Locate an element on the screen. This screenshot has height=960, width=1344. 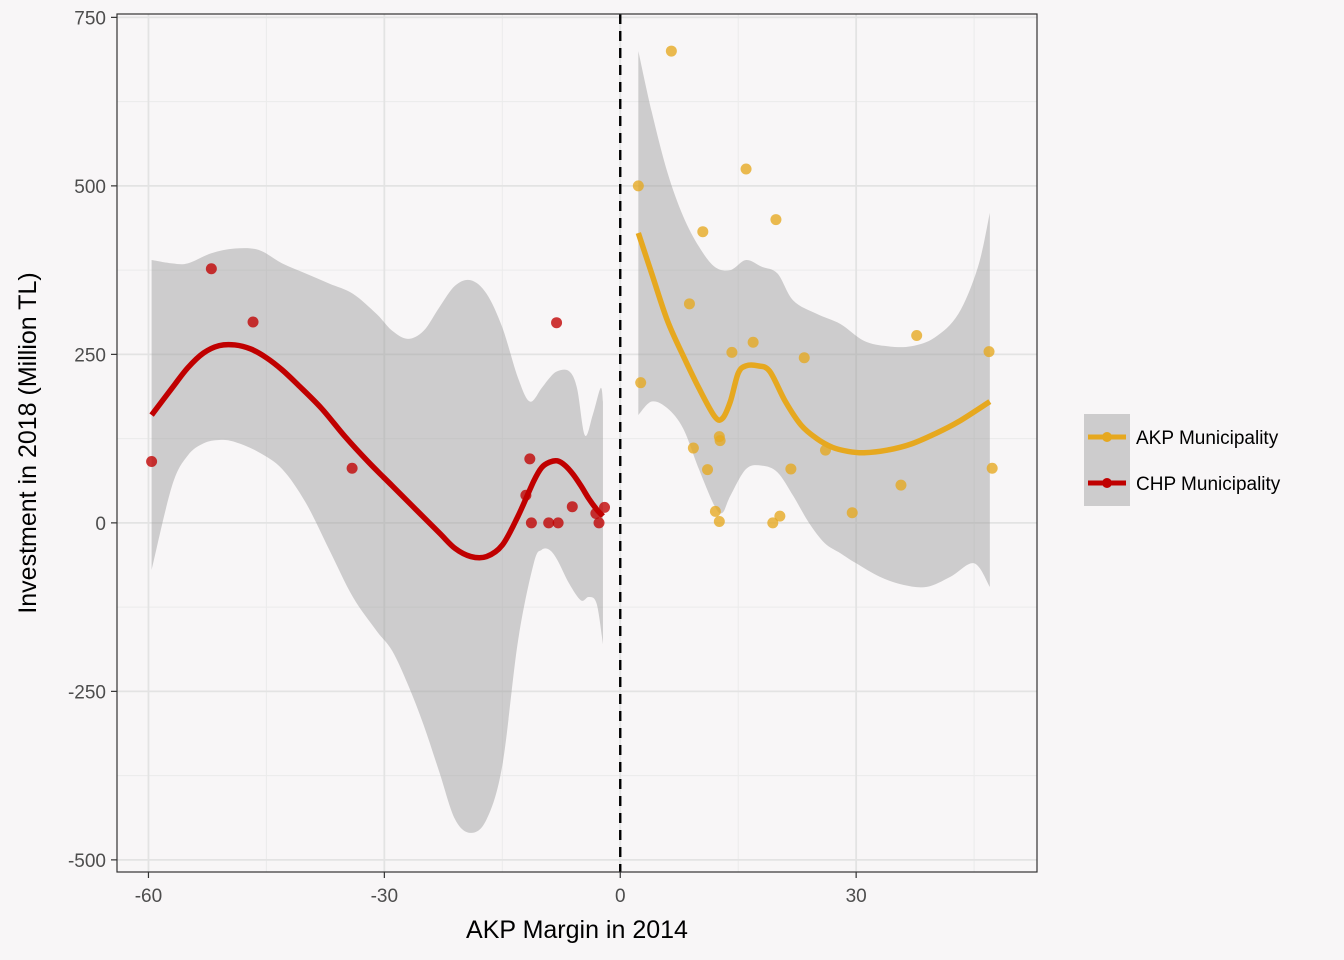
x-tick-label: -30 is located at coordinates (384, 896).